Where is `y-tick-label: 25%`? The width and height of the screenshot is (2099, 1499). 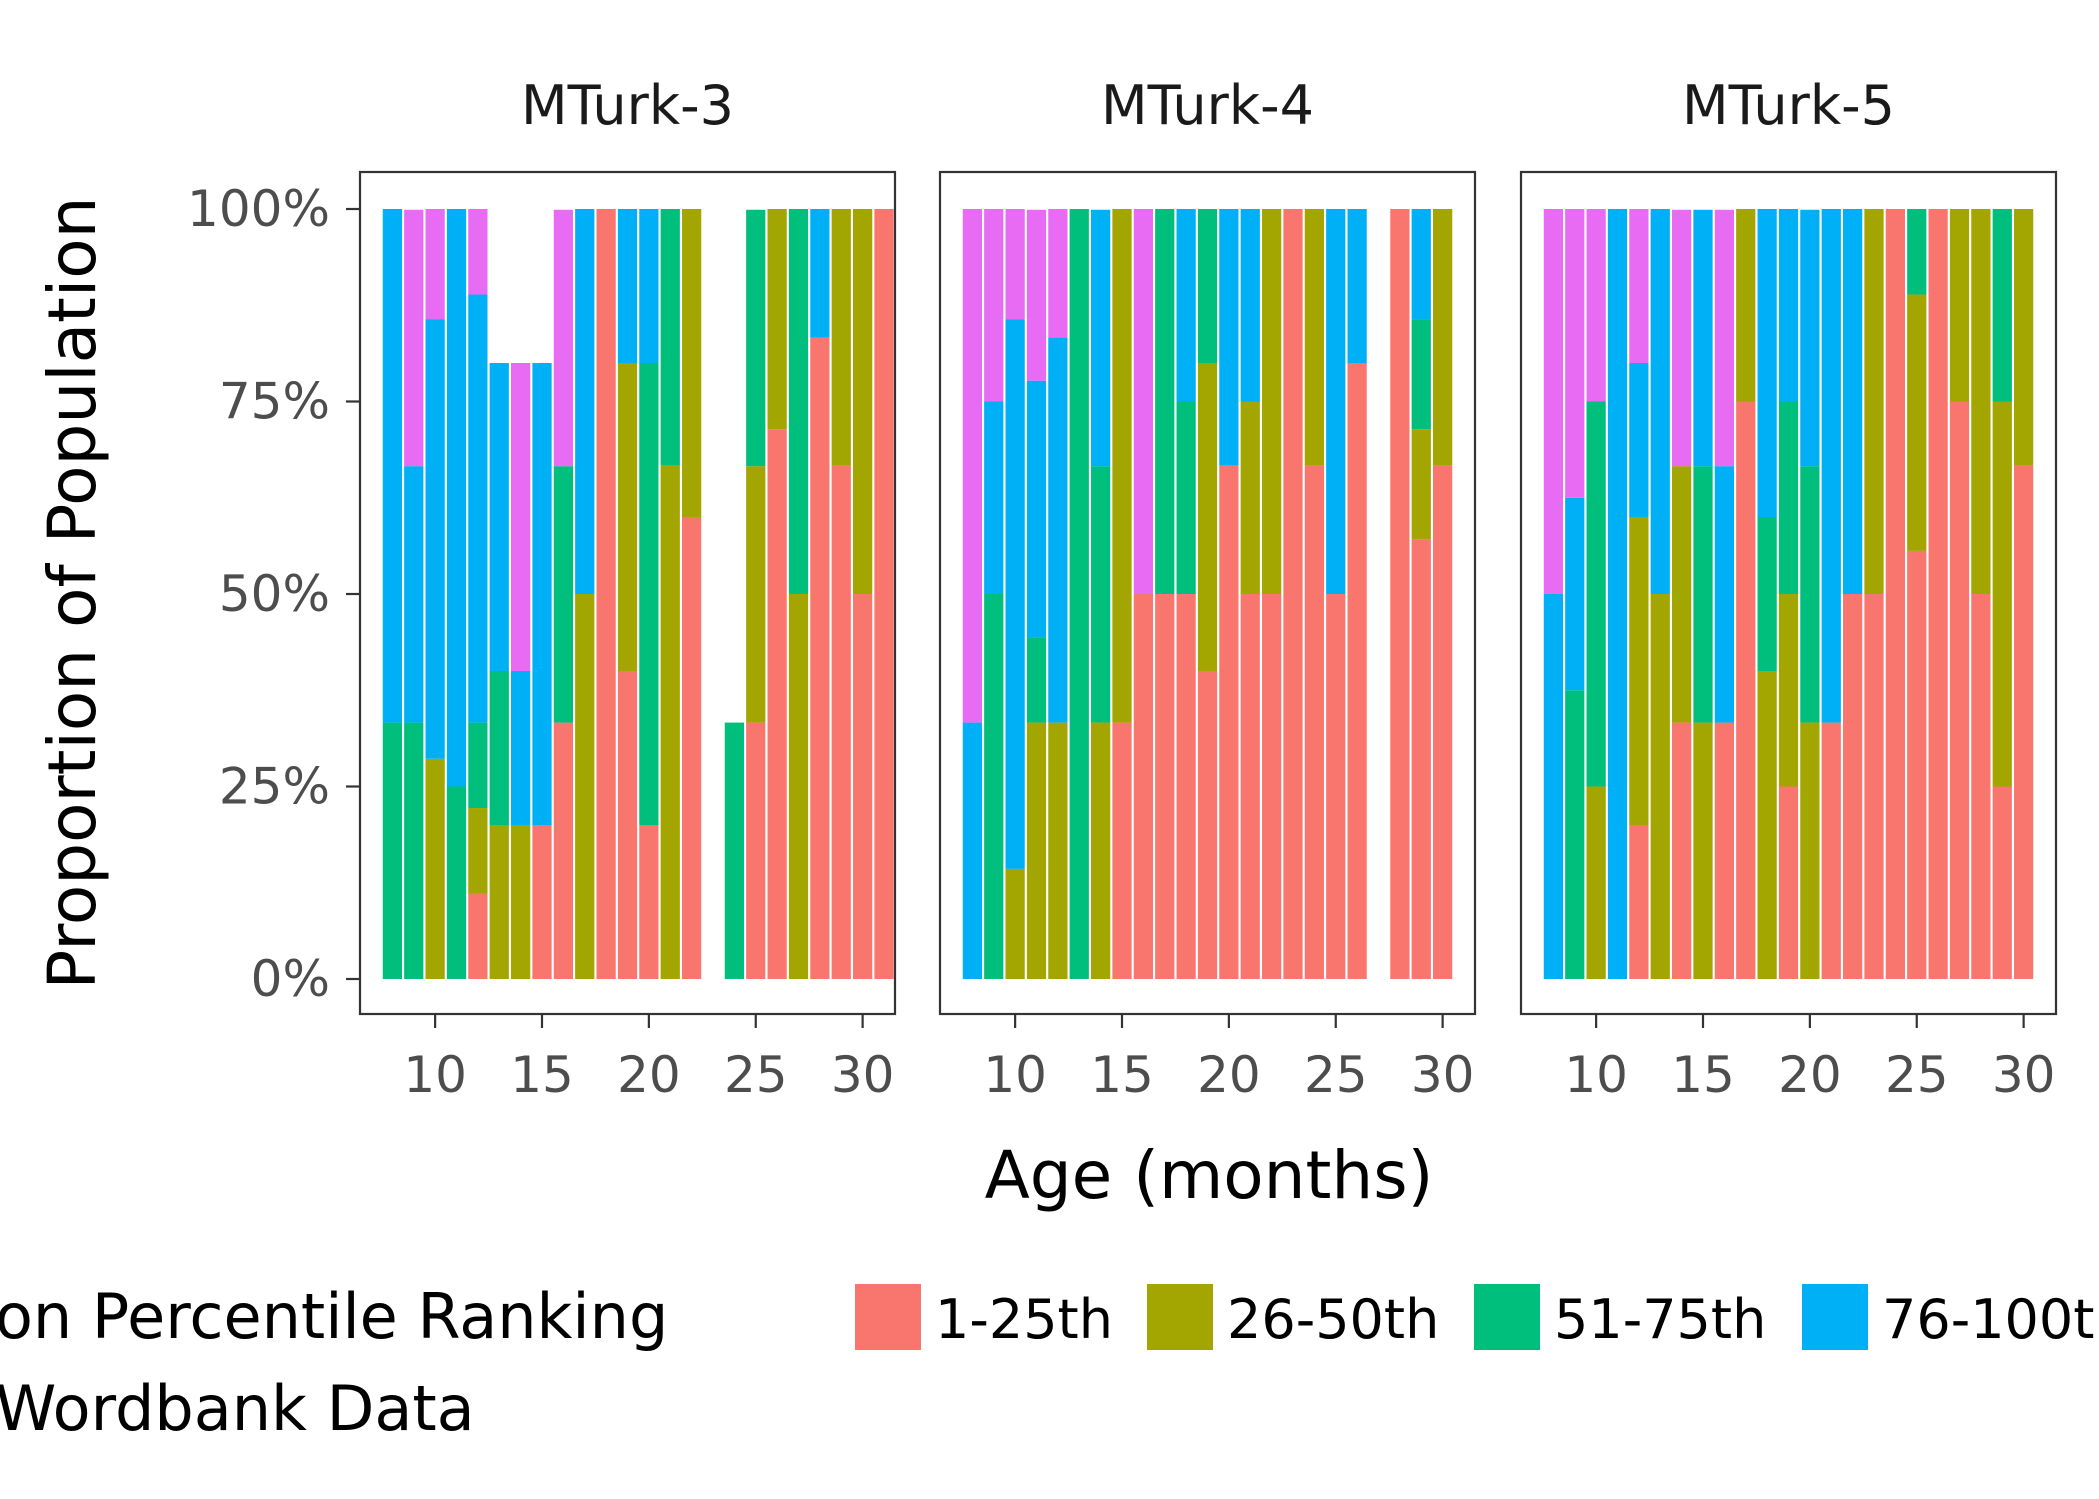 y-tick-label: 25% is located at coordinates (274, 787).